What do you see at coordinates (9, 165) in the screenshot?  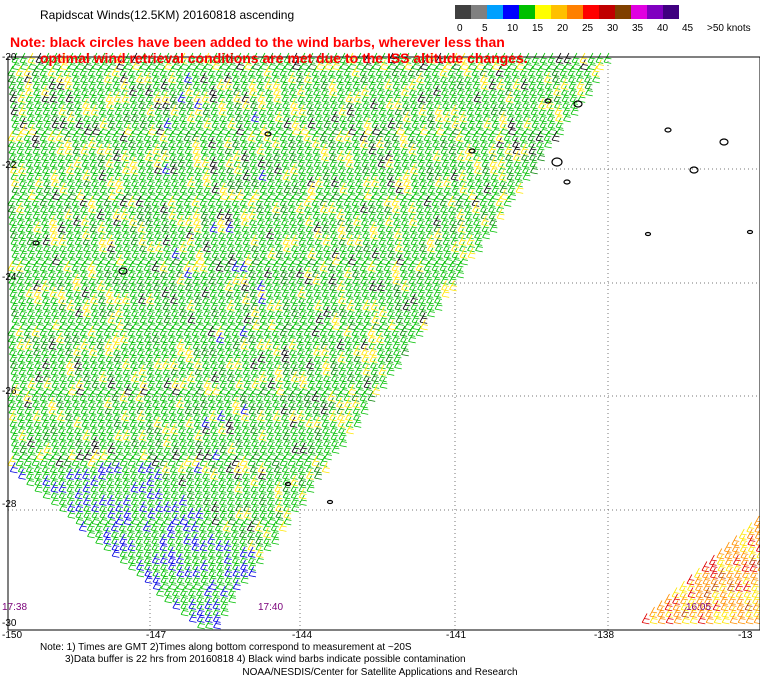 I see `lat-label-22: -22` at bounding box center [9, 165].